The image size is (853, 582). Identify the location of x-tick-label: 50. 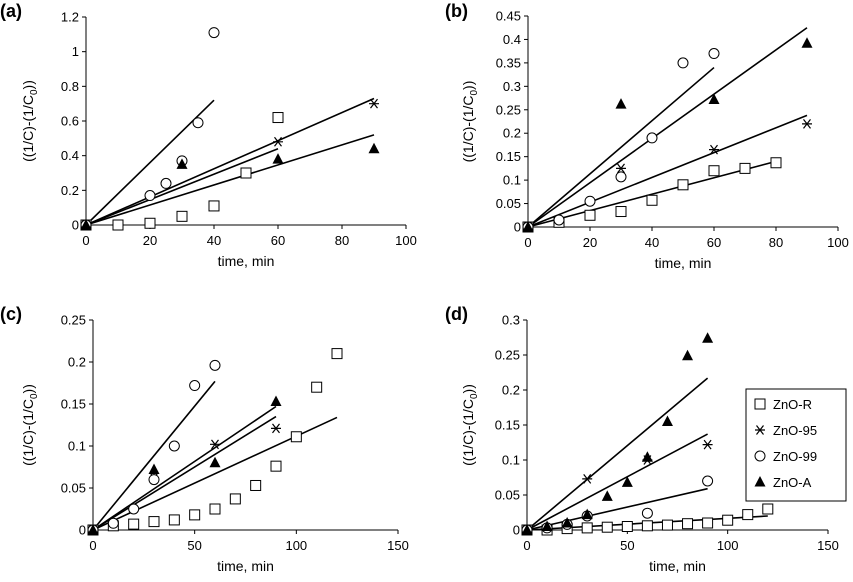
(627, 545).